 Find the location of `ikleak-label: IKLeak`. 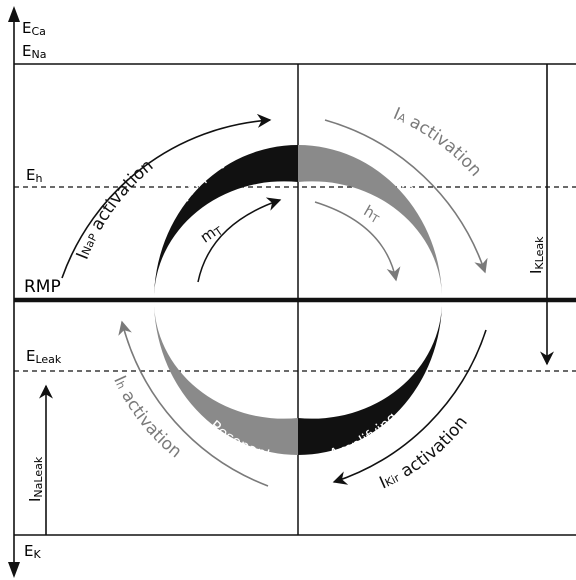

ikleak-label: IKLeak is located at coordinates (536, 255).